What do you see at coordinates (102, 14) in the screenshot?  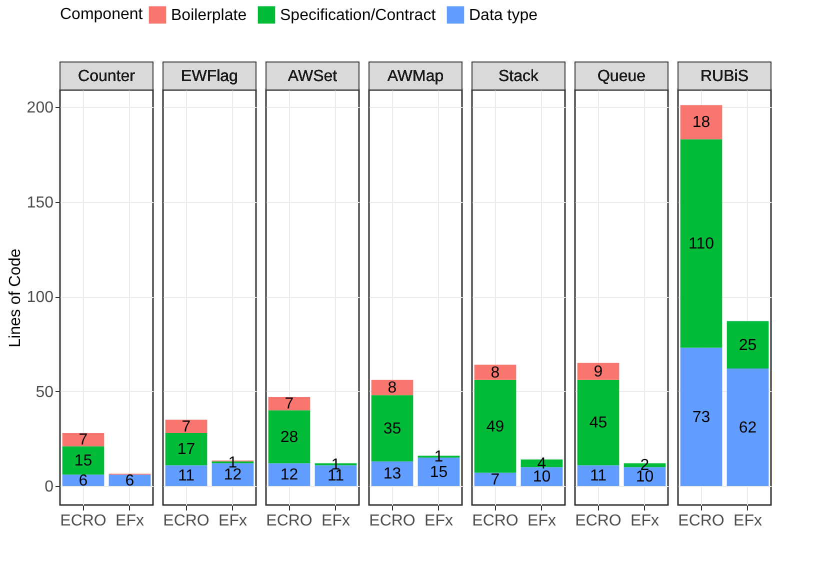 I see `legend-title: Component` at bounding box center [102, 14].